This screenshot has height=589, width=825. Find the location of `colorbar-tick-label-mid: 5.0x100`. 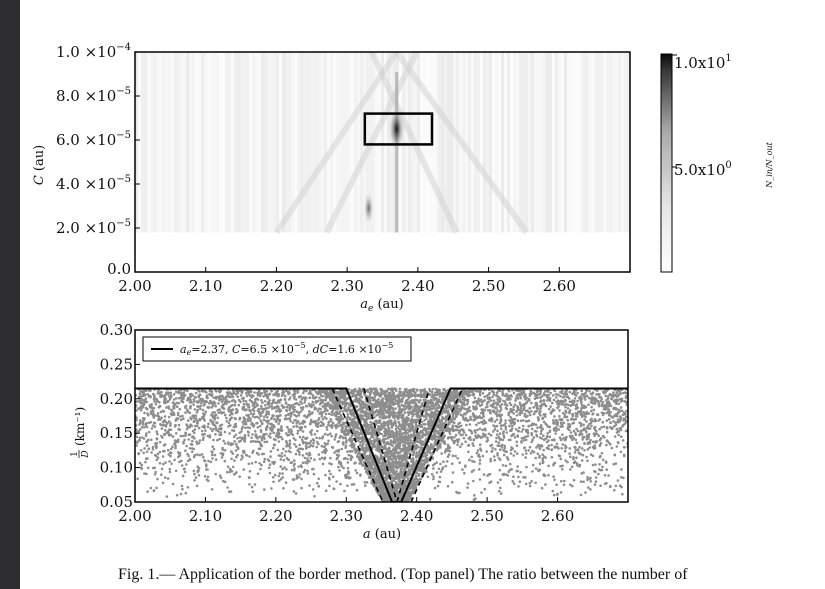

colorbar-tick-label-mid: 5.0x100 is located at coordinates (703, 169).